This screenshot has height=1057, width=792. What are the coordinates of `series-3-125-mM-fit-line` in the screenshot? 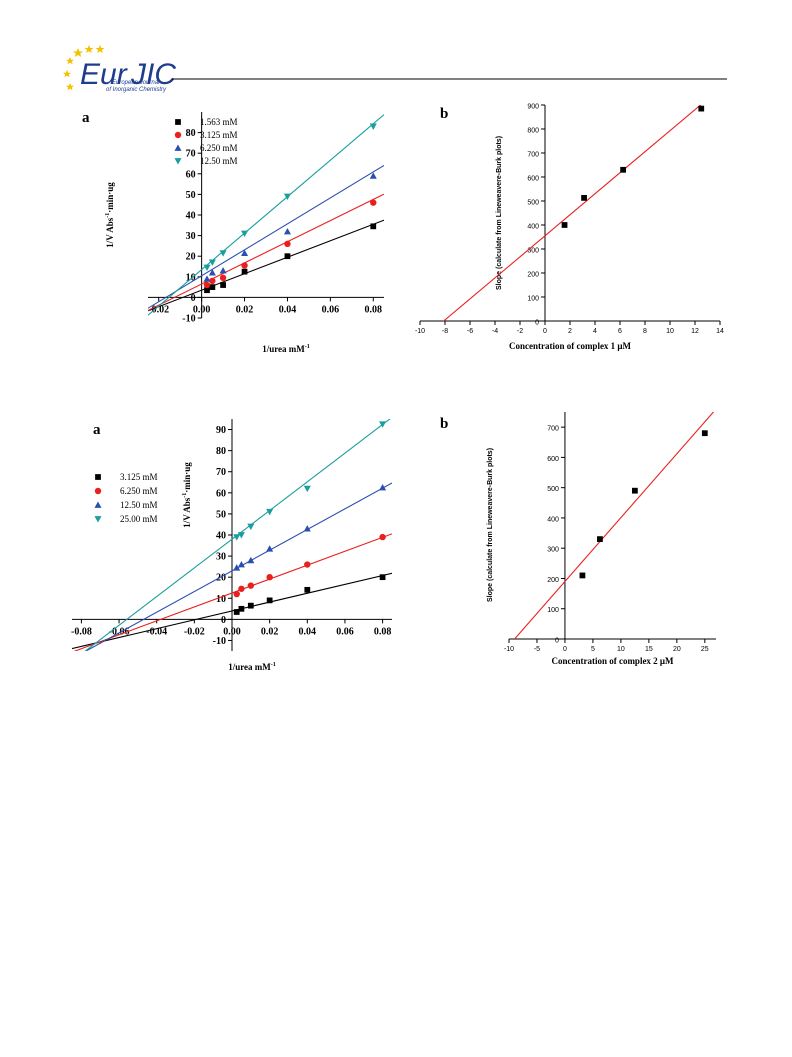 It's located at (232, 611).